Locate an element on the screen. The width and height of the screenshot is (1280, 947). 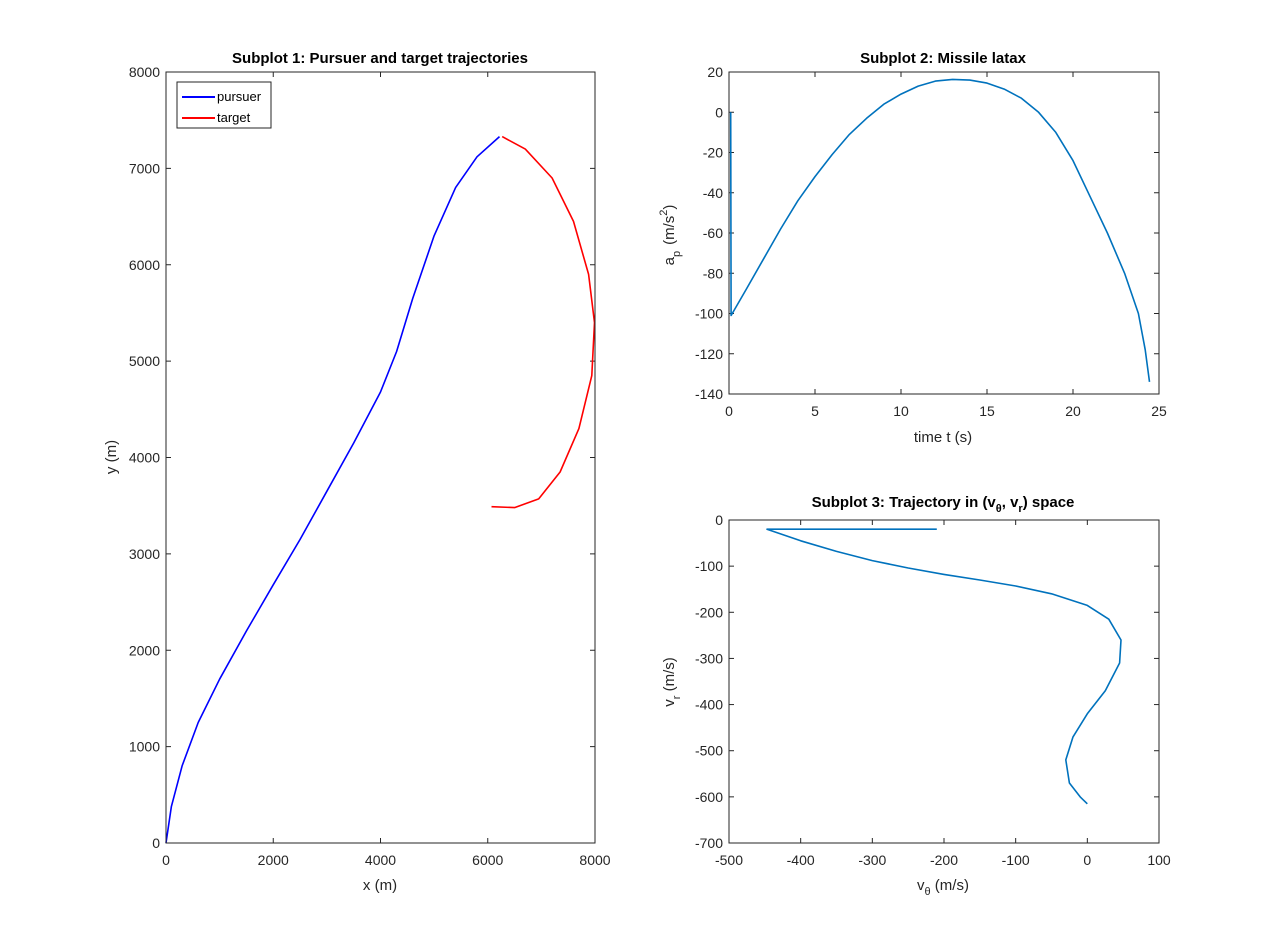
svg-text: vr (m/s) is located at coordinates (672, 682).